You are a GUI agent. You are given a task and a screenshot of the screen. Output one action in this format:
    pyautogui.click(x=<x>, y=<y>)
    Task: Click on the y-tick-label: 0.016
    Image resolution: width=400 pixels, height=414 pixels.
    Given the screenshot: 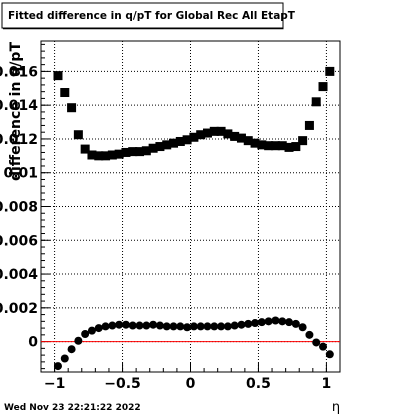 What is the action you would take?
    pyautogui.click(x=19, y=72)
    